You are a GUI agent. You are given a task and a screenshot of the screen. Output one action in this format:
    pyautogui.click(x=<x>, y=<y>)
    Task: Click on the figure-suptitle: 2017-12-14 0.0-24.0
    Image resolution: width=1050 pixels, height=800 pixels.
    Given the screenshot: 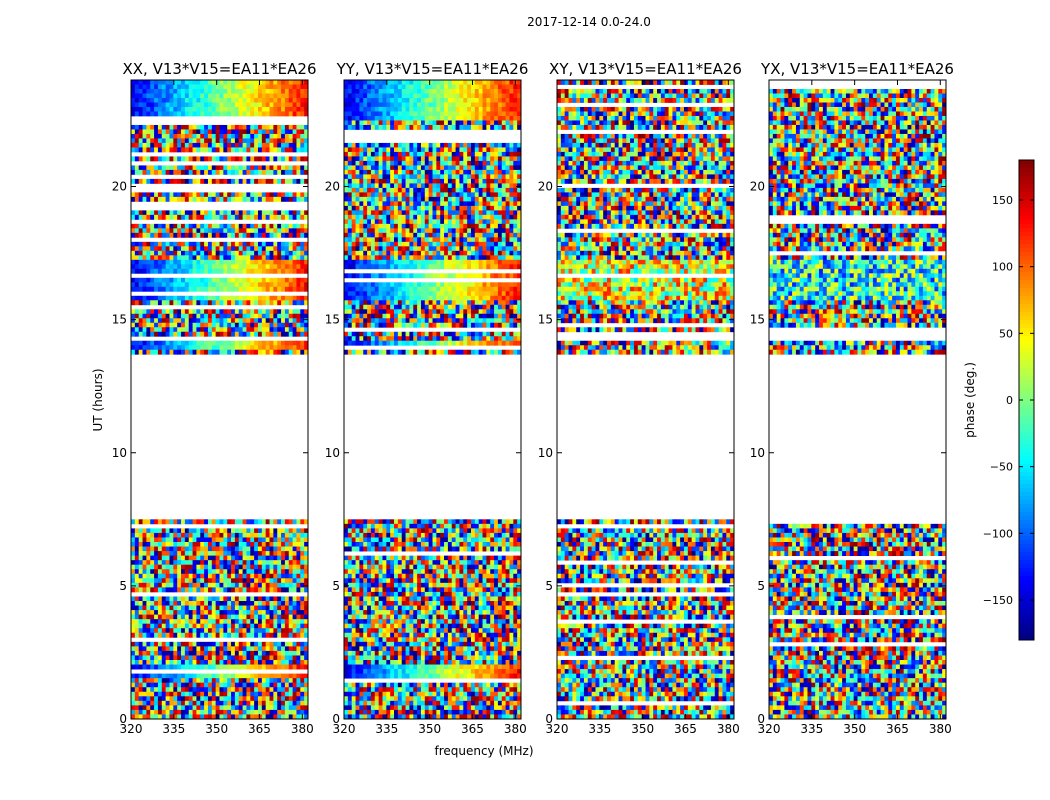 What is the action you would take?
    pyautogui.click(x=589, y=22)
    